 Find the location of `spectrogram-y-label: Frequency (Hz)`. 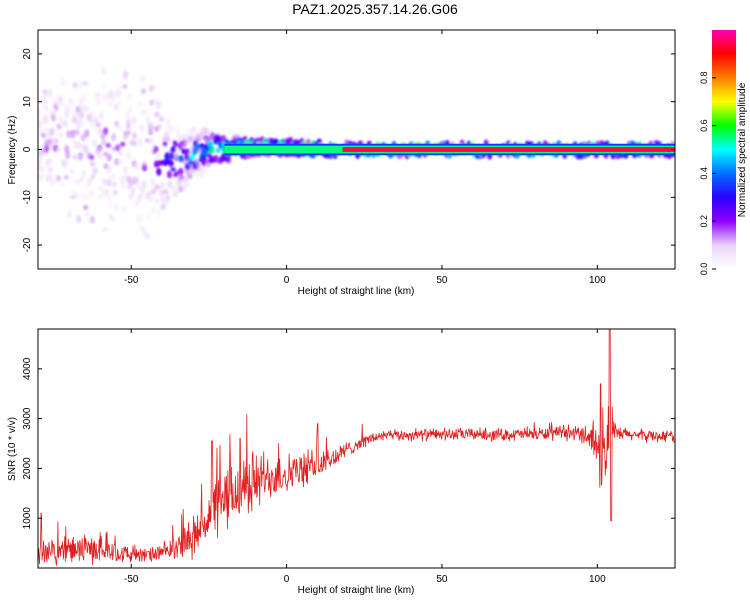

spectrogram-y-label: Frequency (Hz) is located at coordinates (12, 150).